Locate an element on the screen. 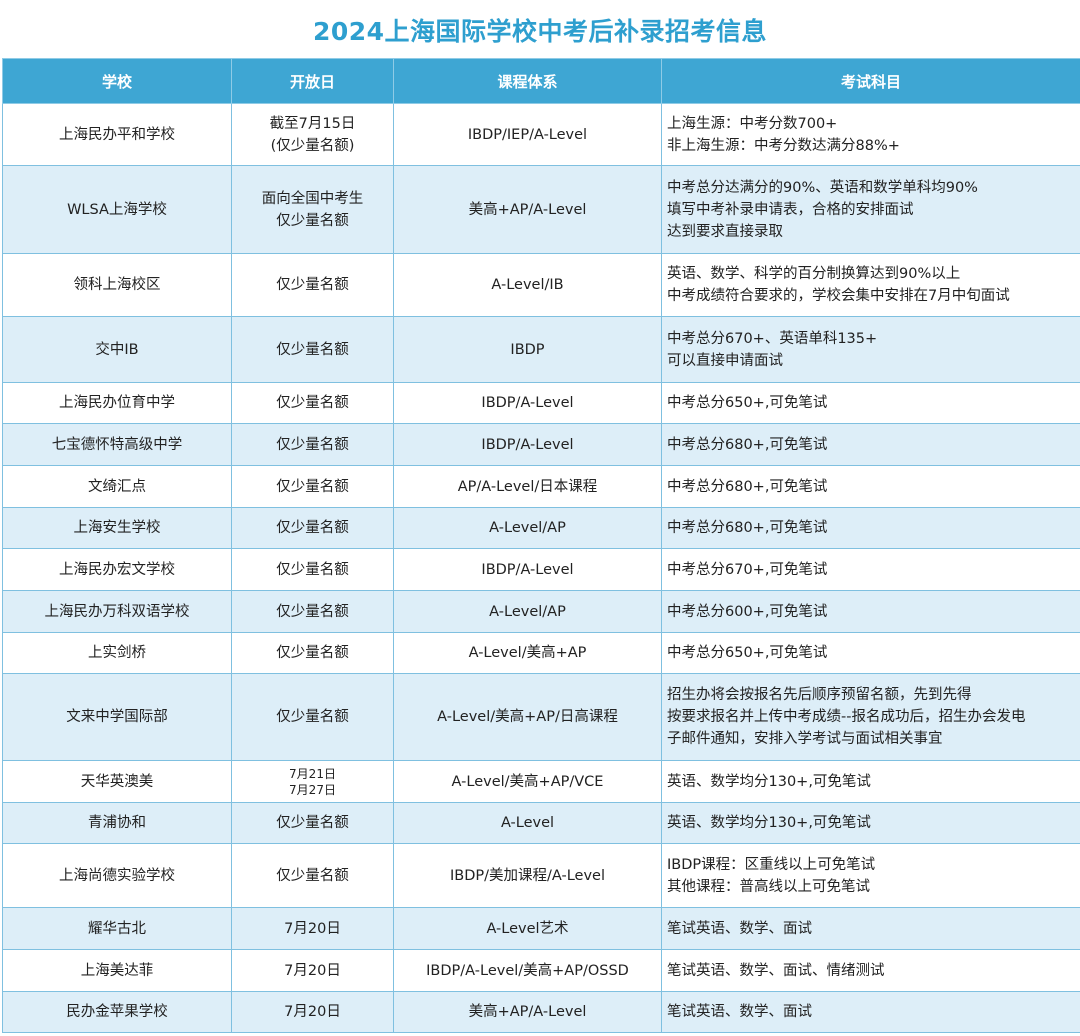 The image size is (1080, 1036). table-row: 青浦协和 仅少量名额 A-Level 英语、数学均分130+,可免笔试 is located at coordinates (541, 823).